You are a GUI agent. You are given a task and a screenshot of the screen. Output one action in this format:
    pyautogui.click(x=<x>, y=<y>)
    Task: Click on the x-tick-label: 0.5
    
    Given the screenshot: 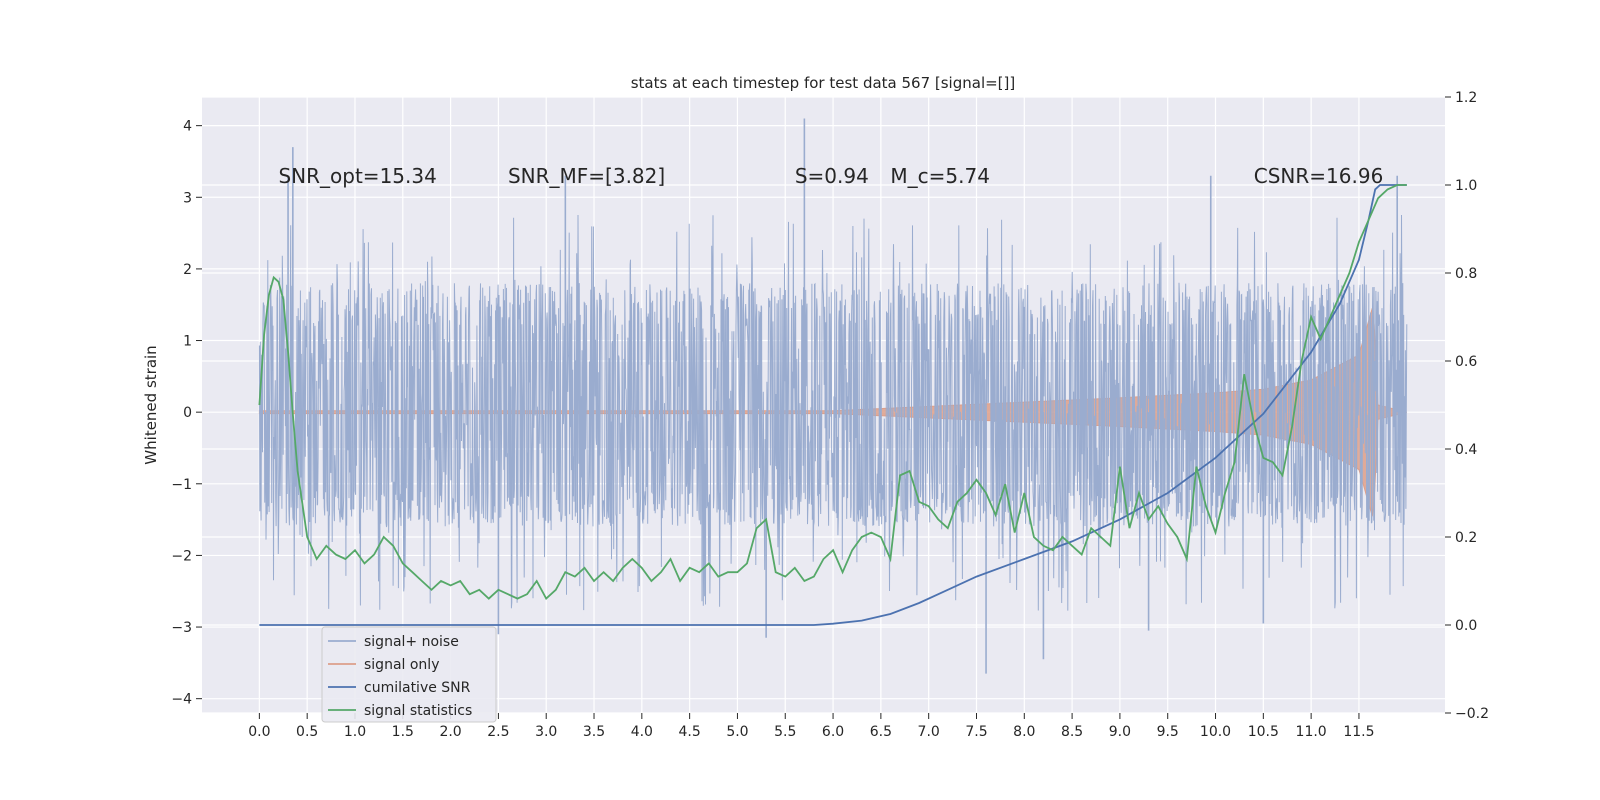 What is the action you would take?
    pyautogui.click(x=307, y=732)
    